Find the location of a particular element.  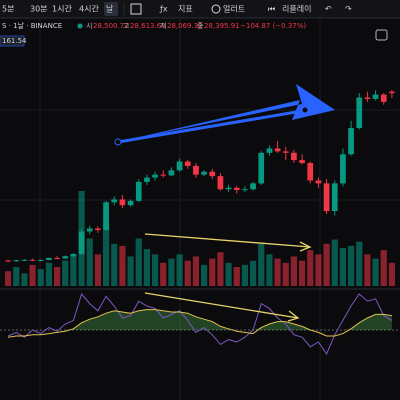

close-value: 28,395.91 is located at coordinates (222, 26).